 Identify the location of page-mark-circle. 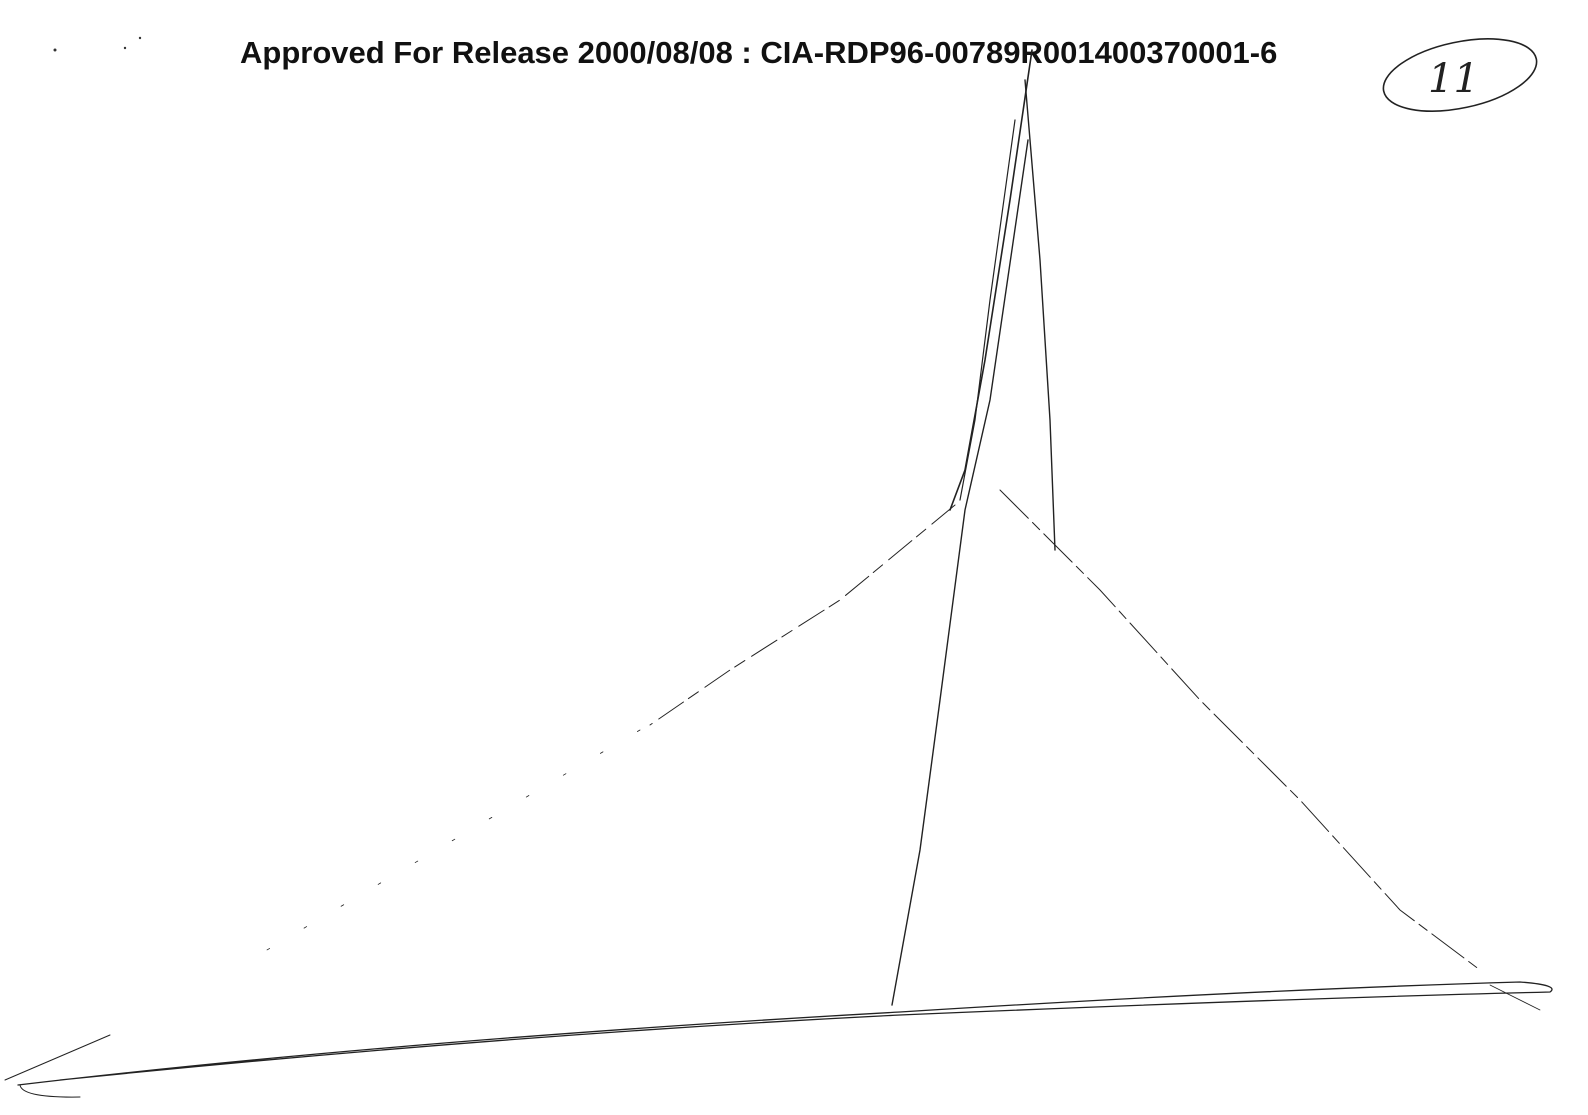
(1460, 75).